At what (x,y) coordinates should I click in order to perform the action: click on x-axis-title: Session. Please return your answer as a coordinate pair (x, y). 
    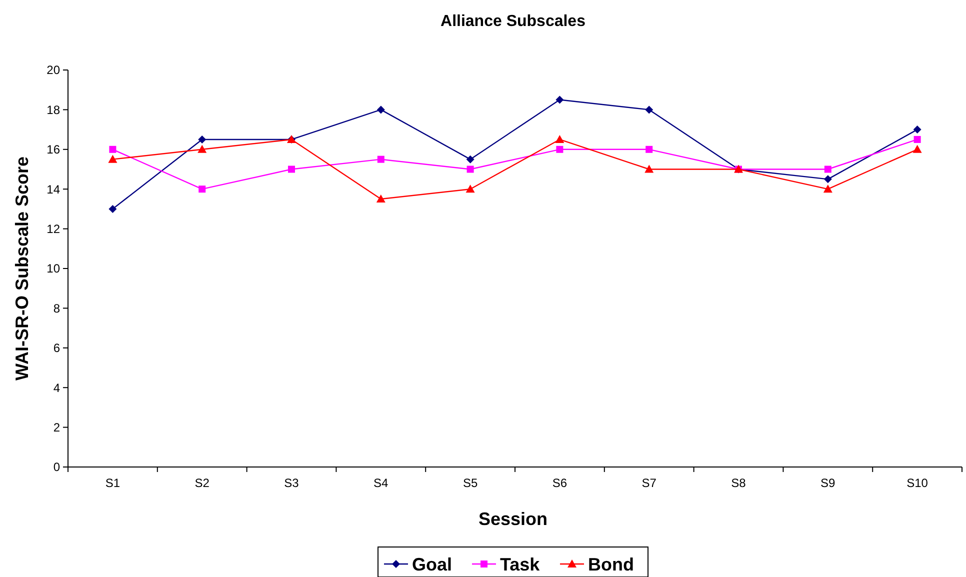
    Looking at the image, I should click on (513, 519).